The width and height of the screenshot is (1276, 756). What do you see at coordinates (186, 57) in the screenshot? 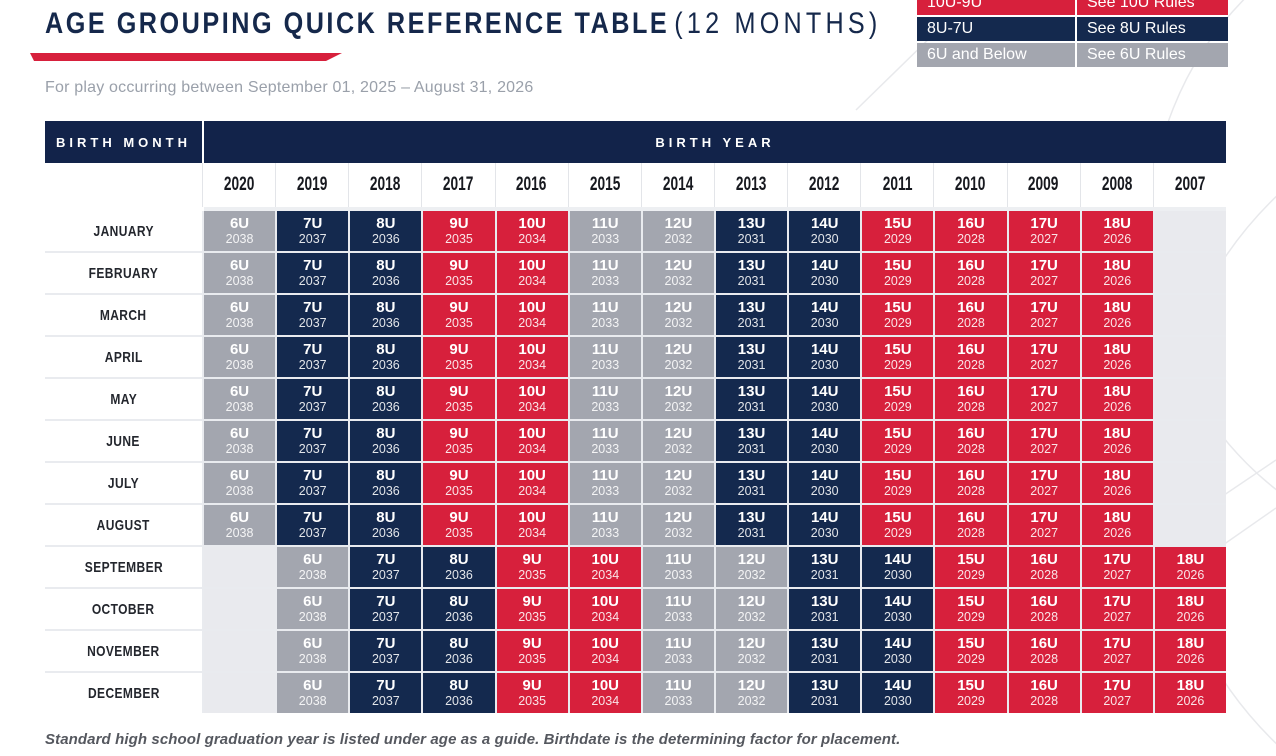
I see `red-accent-stripe` at bounding box center [186, 57].